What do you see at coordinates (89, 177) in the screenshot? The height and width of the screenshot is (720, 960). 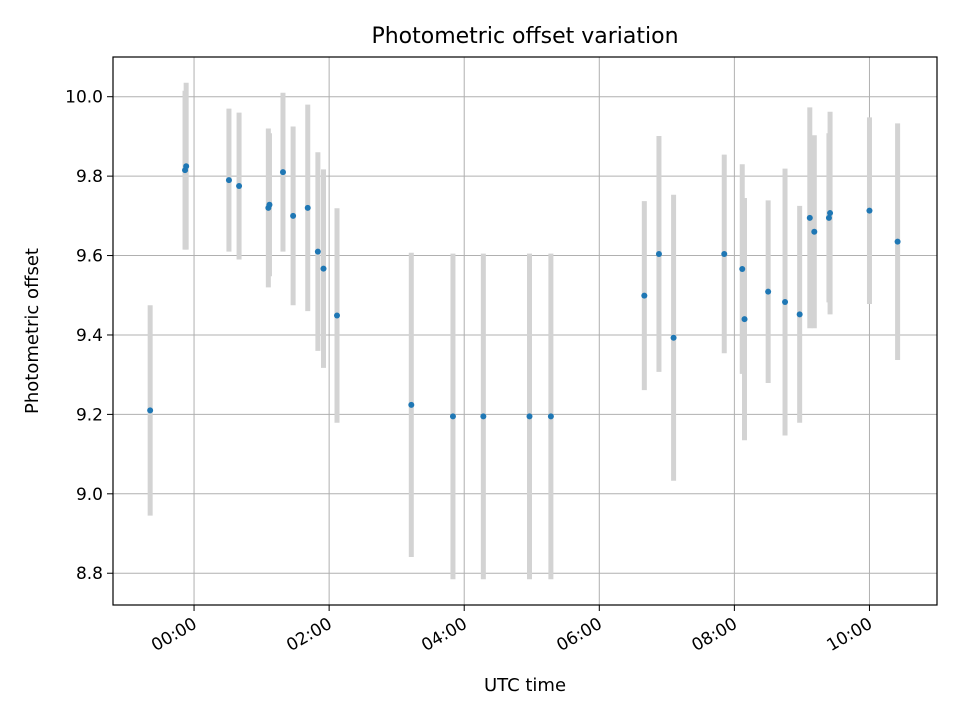 I see `y-tick-label: 9.8` at bounding box center [89, 177].